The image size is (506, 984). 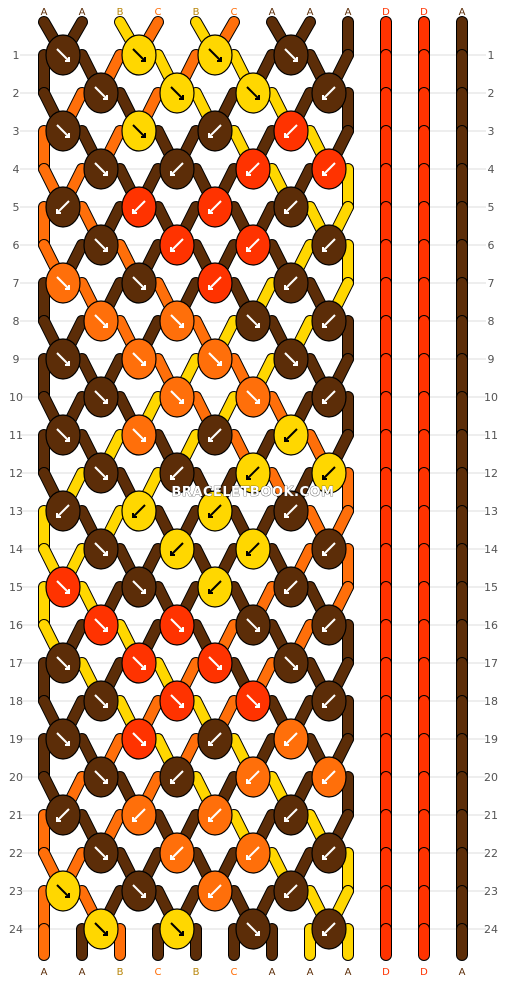 I want to click on row-label-left: 10, so click(x=16, y=397).